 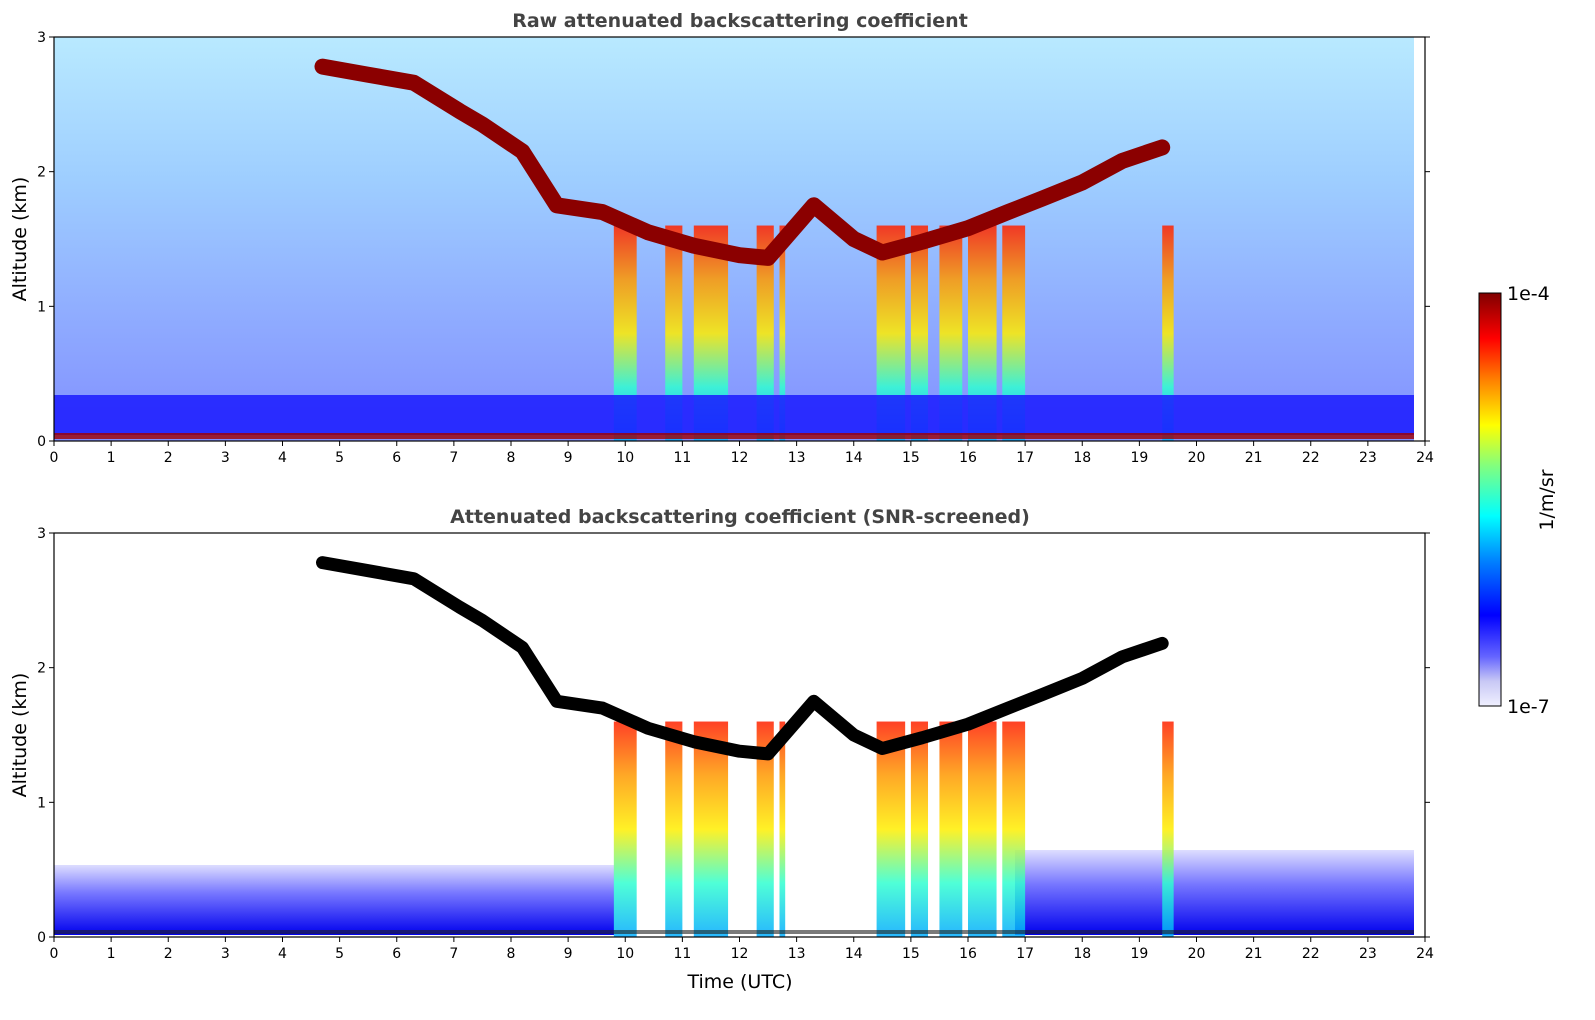 I want to click on colorbar-gradient, so click(x=1490, y=499).